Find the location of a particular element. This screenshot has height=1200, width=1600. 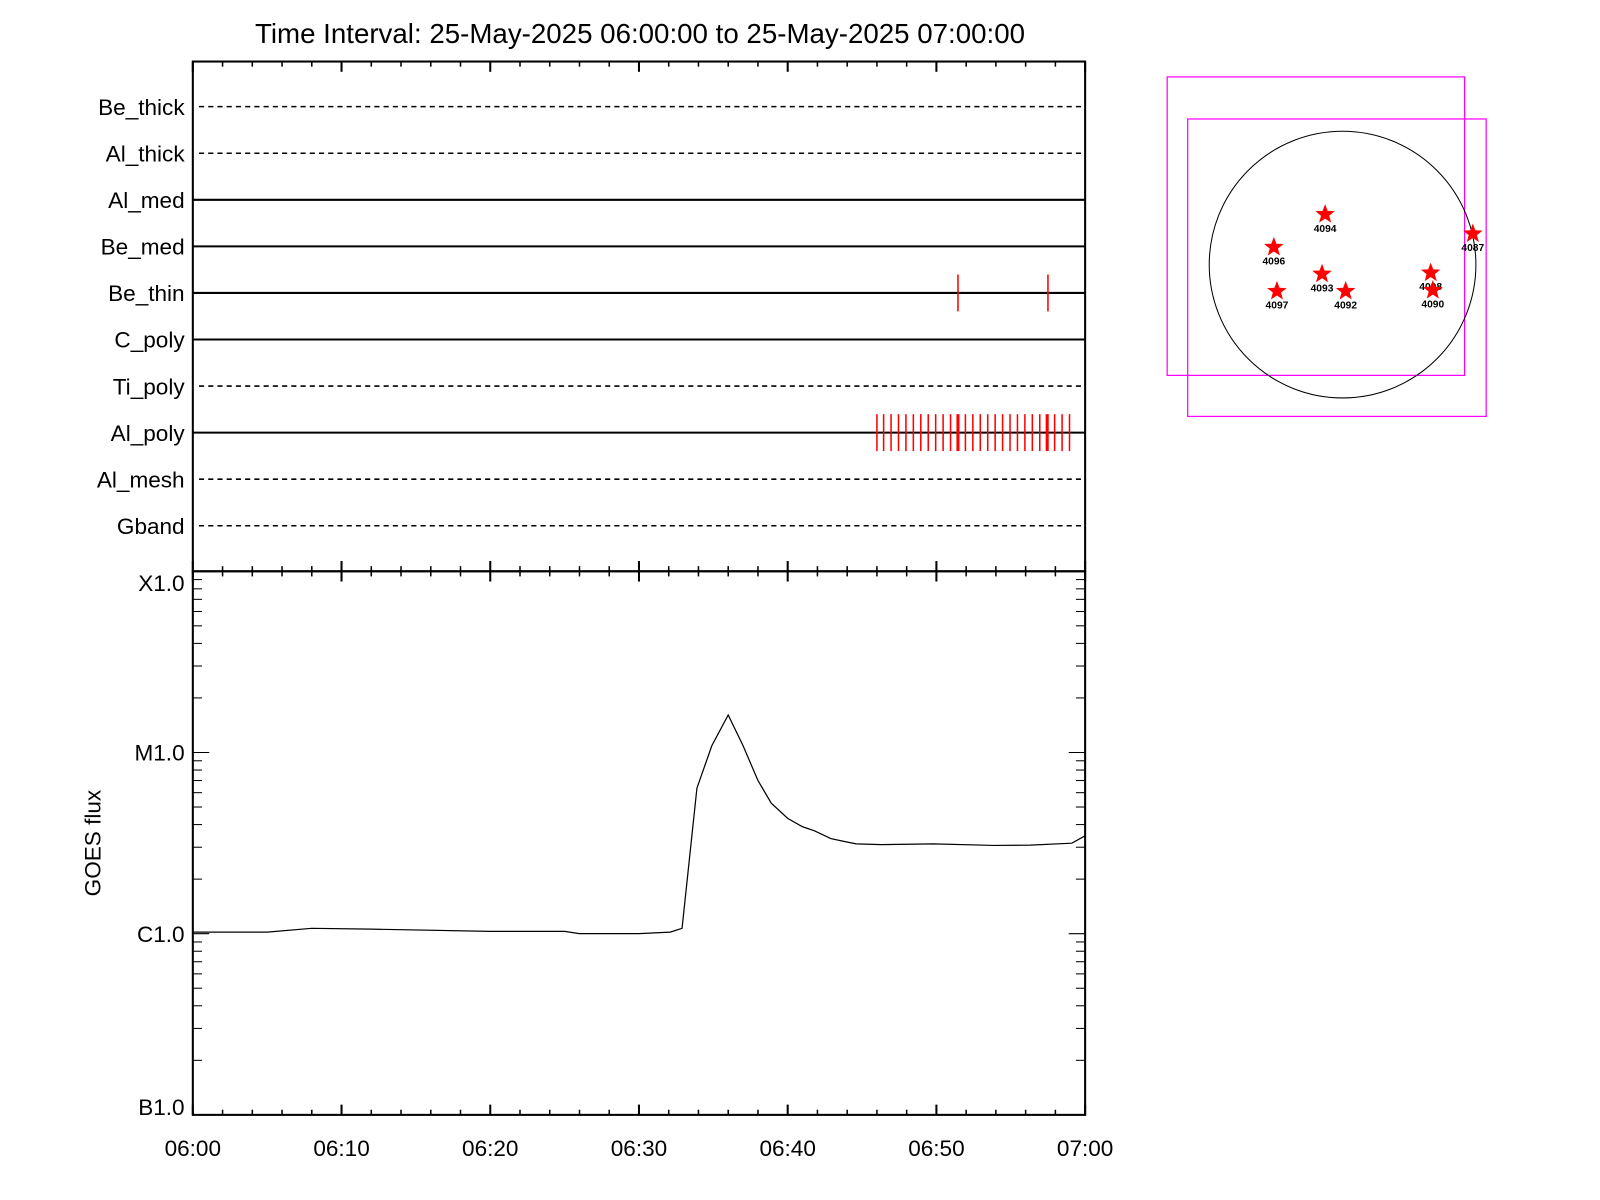

sun-map: 40944096409340924097409840904087 is located at coordinates (1326, 247).